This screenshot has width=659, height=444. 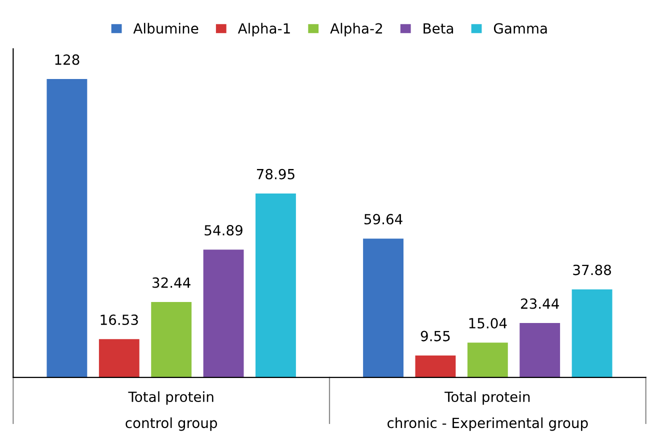 I want to click on data-label: 54.89, so click(x=223, y=230).